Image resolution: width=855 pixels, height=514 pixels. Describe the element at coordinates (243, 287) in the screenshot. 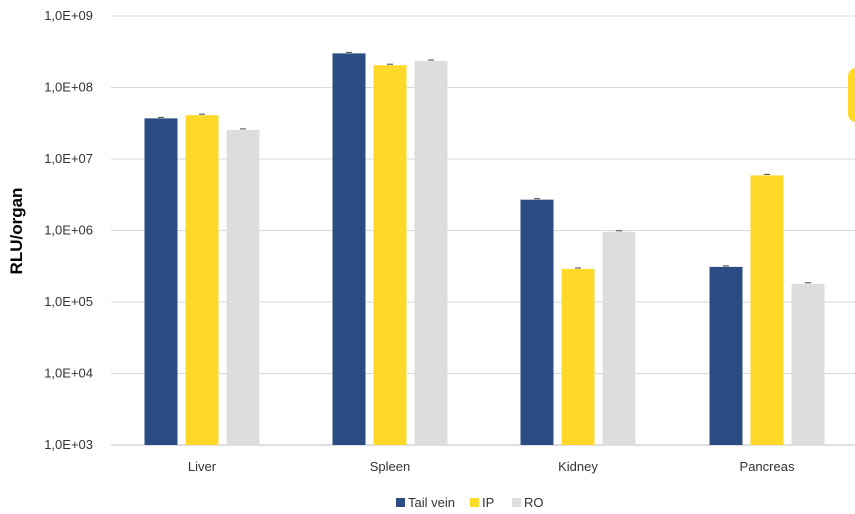

I see `bar-liver-ro` at that location.